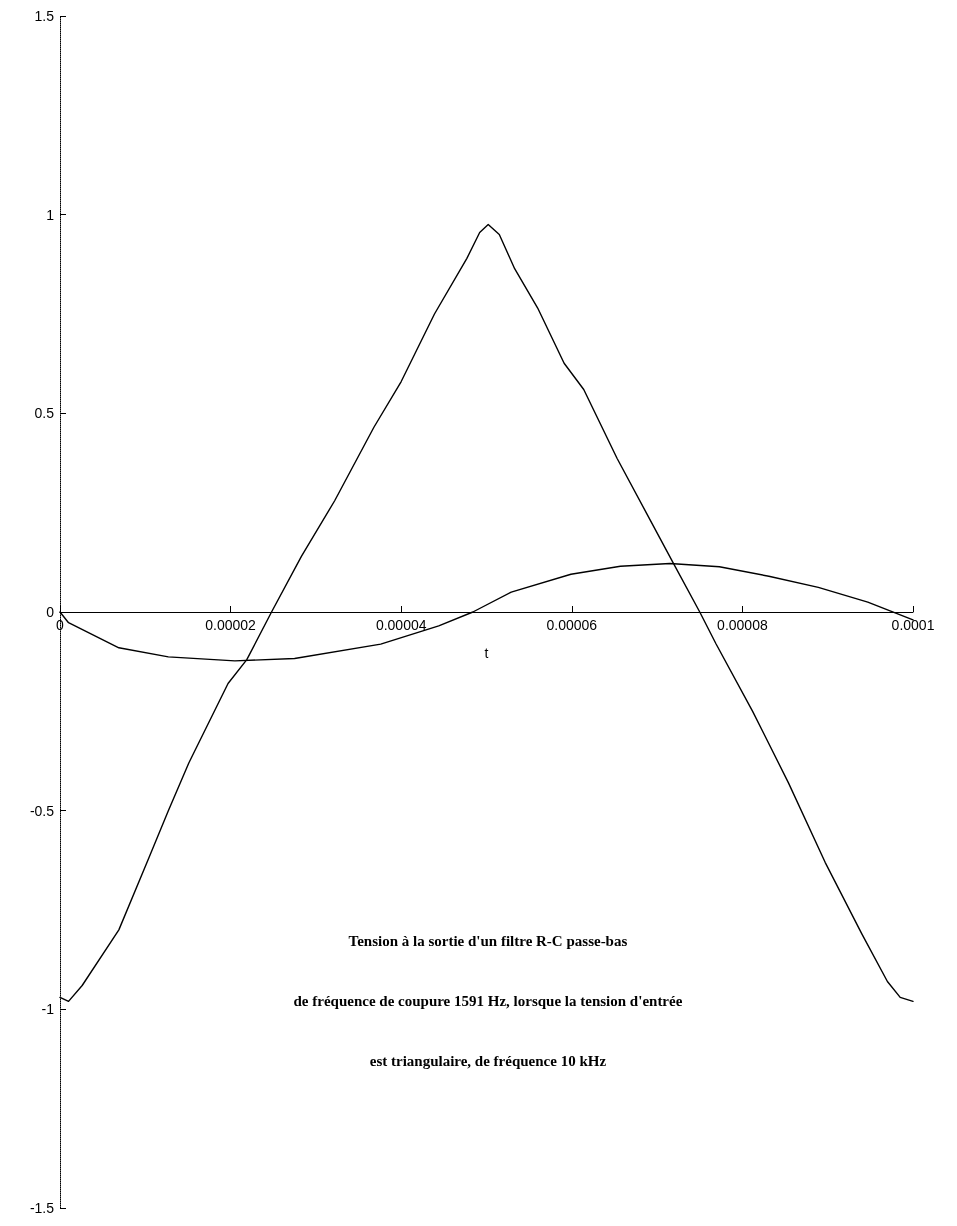  Describe the element at coordinates (572, 625) in the screenshot. I see `x-tick-label: 0.00006` at that location.